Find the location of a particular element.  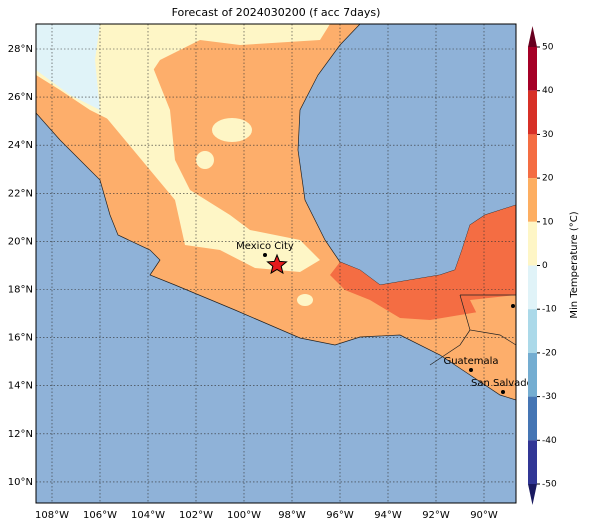

city-label: San Salvador is located at coordinates (504, 383).